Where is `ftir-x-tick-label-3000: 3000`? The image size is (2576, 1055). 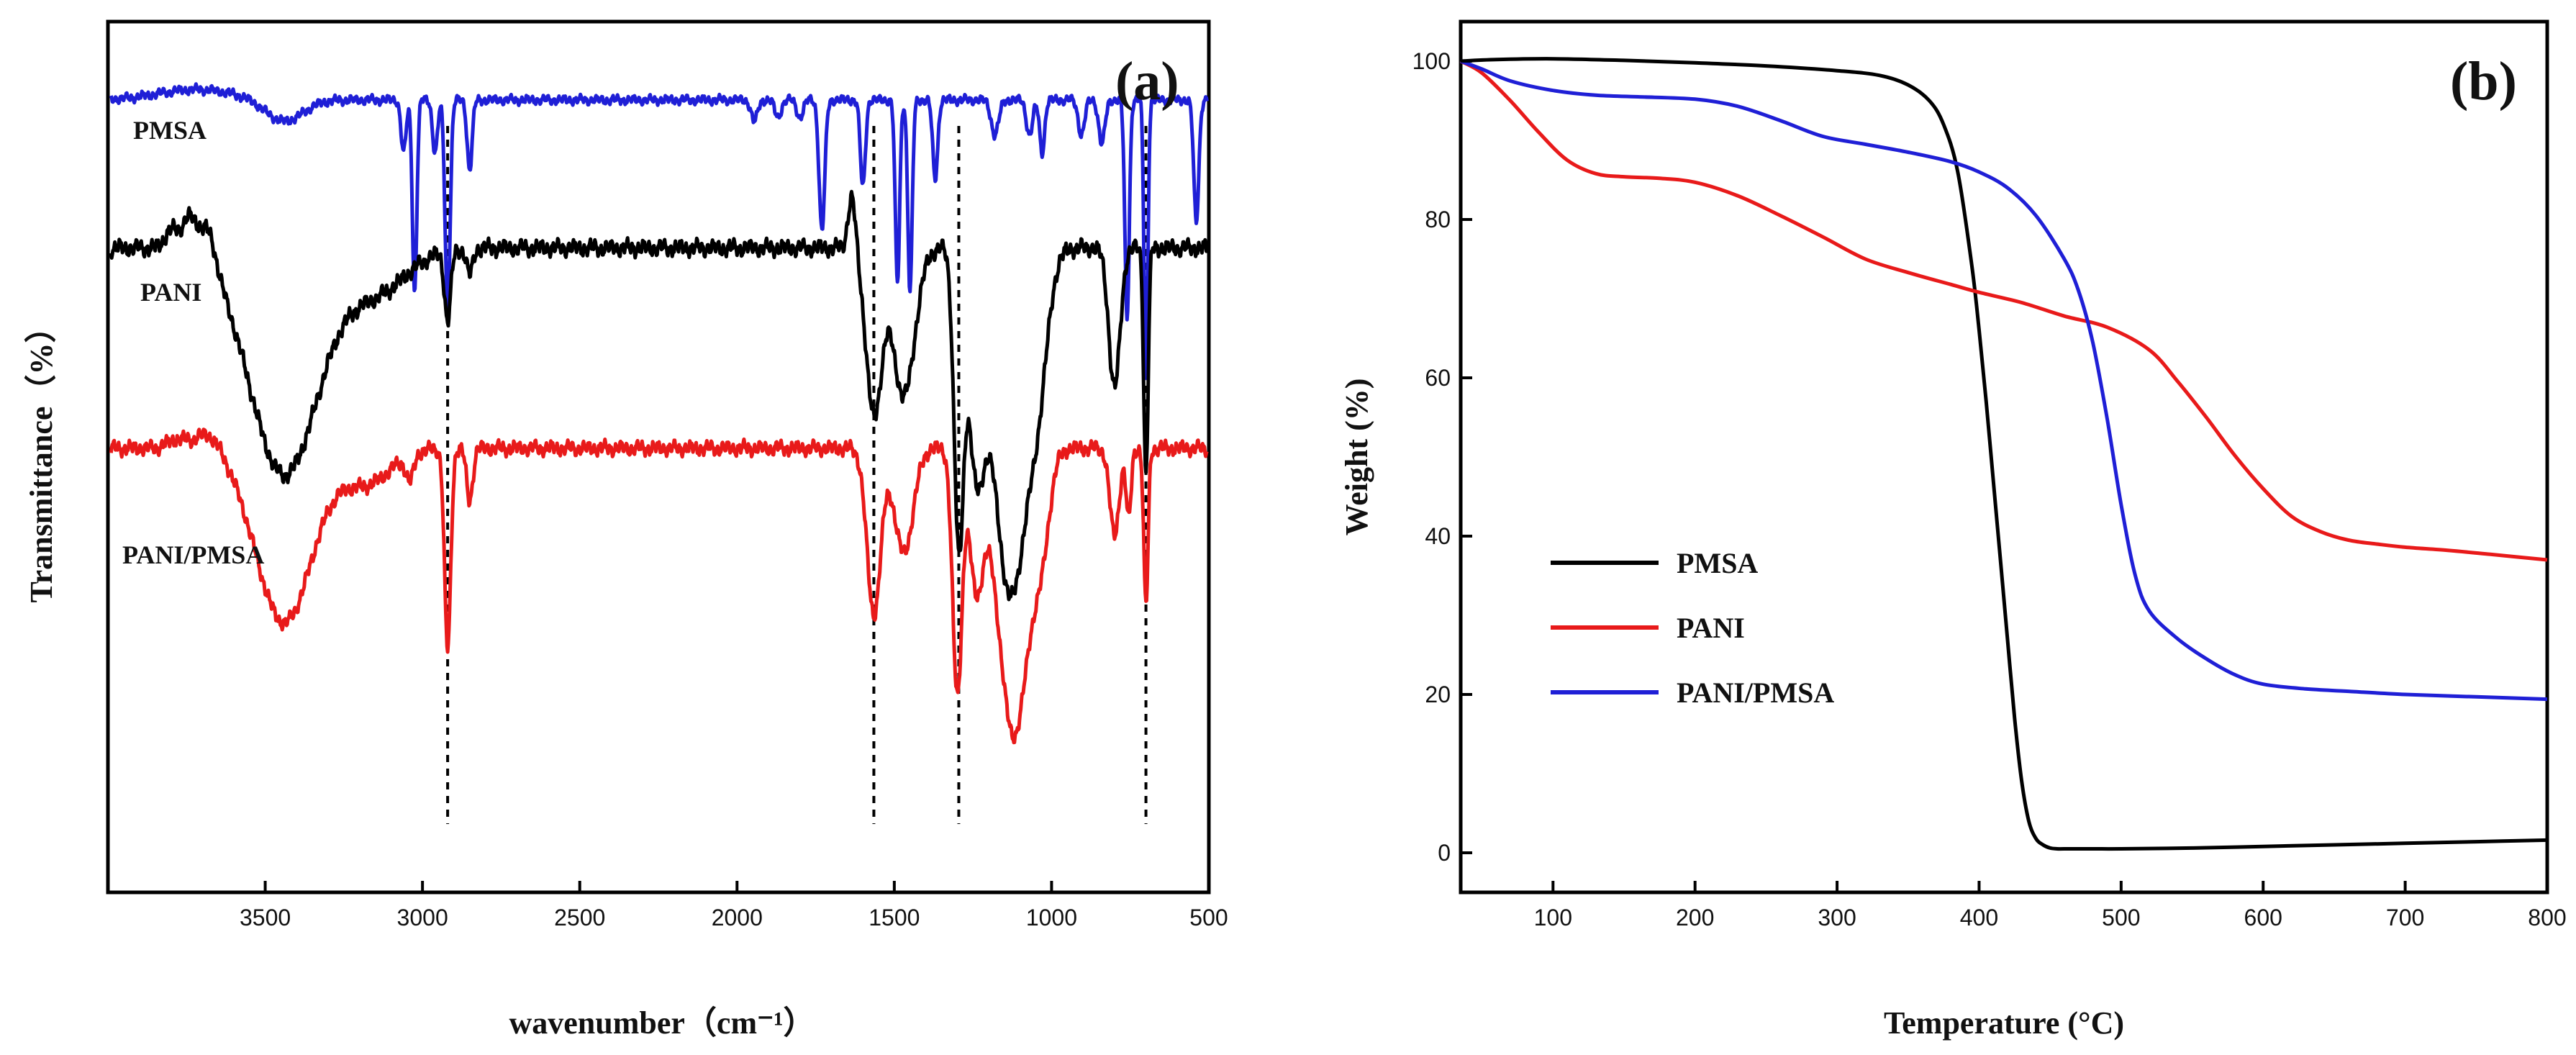
ftir-x-tick-label-3000: 3000 is located at coordinates (422, 918).